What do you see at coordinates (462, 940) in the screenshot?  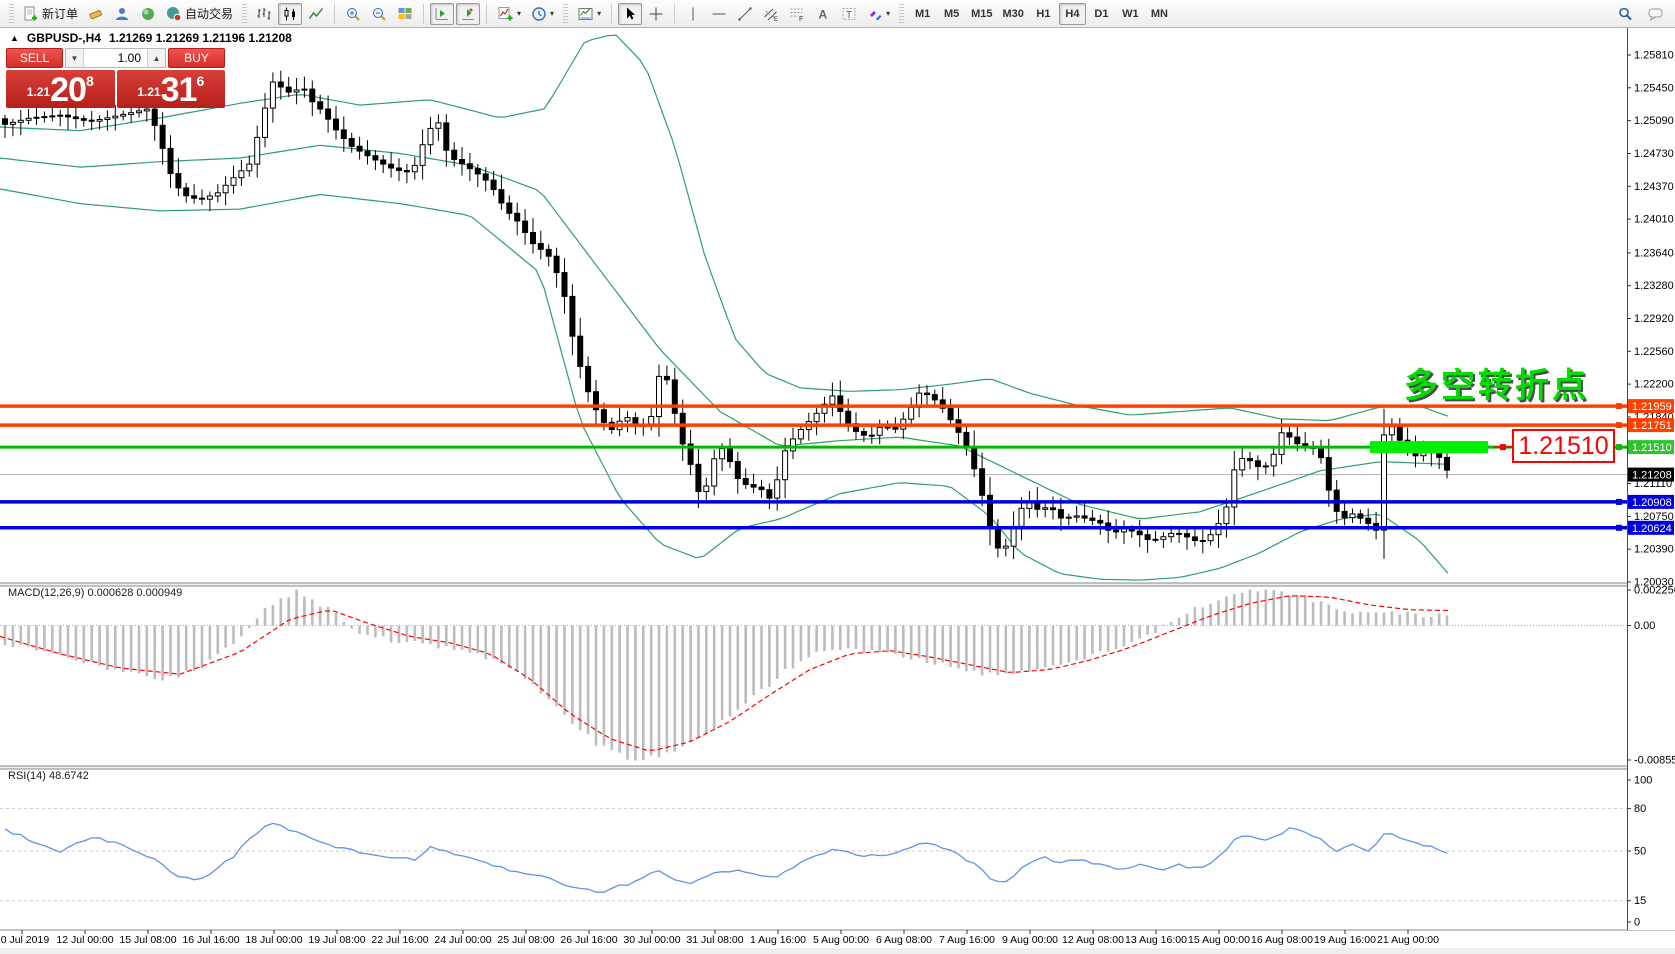 I see `svg-text: 24 Jul 00:00` at bounding box center [462, 940].